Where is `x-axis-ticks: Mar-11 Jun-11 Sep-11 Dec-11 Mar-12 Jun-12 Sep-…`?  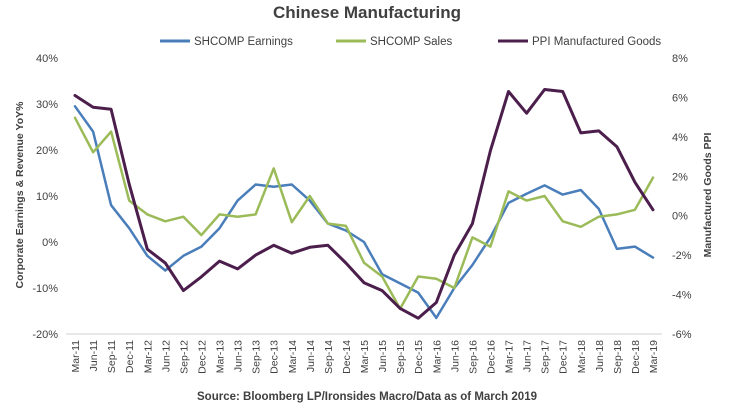 x-axis-ticks: Mar-11 Jun-11 Sep-11 Dec-11 Mar-12 Jun-12 Sep-… is located at coordinates (365, 357).